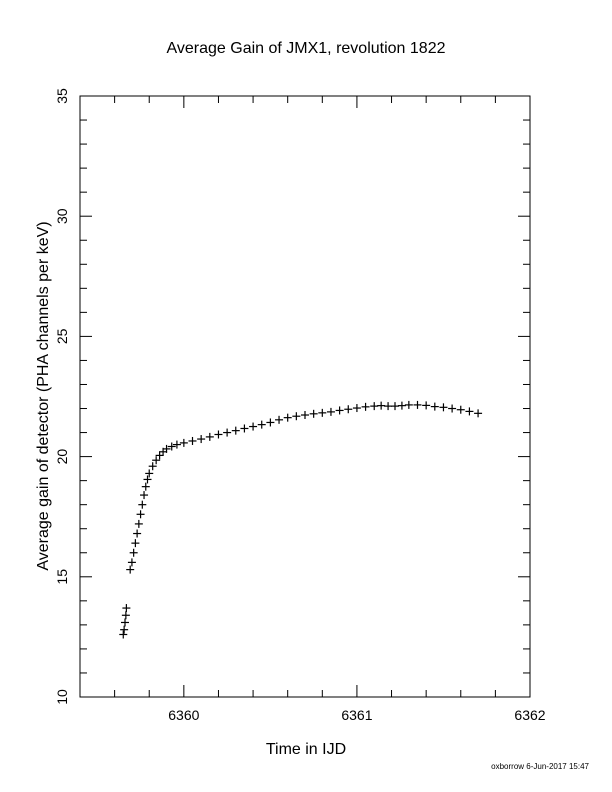 The width and height of the screenshot is (612, 792). What do you see at coordinates (540, 766) in the screenshot?
I see `footer-stamp: oxborrow 6-Jun-2017 15:47` at bounding box center [540, 766].